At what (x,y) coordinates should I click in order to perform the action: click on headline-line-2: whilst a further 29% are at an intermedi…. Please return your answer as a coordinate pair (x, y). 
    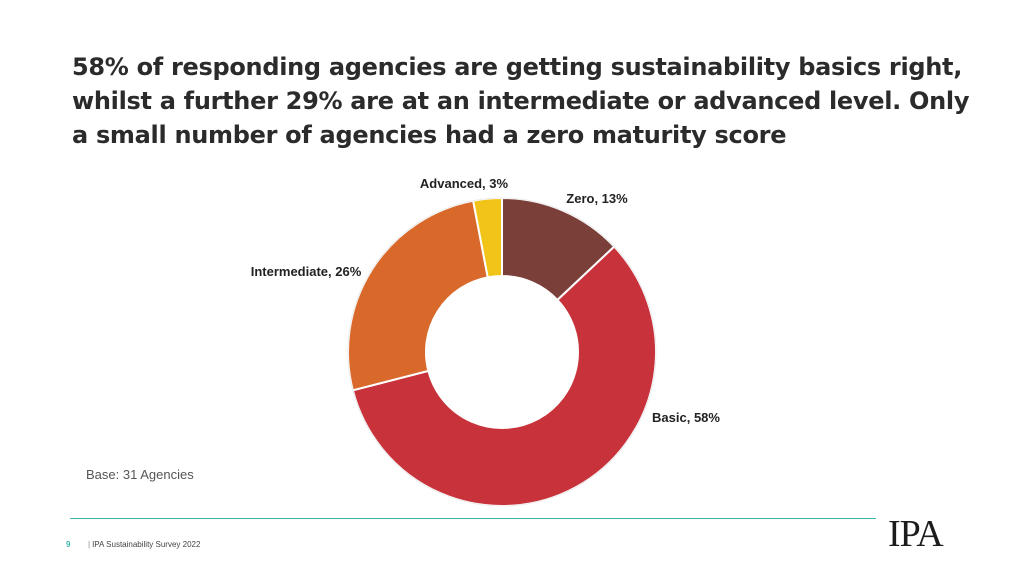
    Looking at the image, I should click on (521, 101).